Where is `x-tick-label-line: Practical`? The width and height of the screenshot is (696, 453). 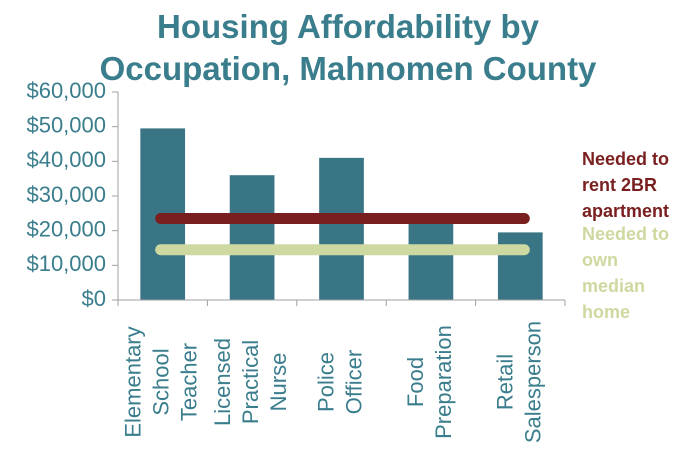 x-tick-label-line: Practical is located at coordinates (250, 382).